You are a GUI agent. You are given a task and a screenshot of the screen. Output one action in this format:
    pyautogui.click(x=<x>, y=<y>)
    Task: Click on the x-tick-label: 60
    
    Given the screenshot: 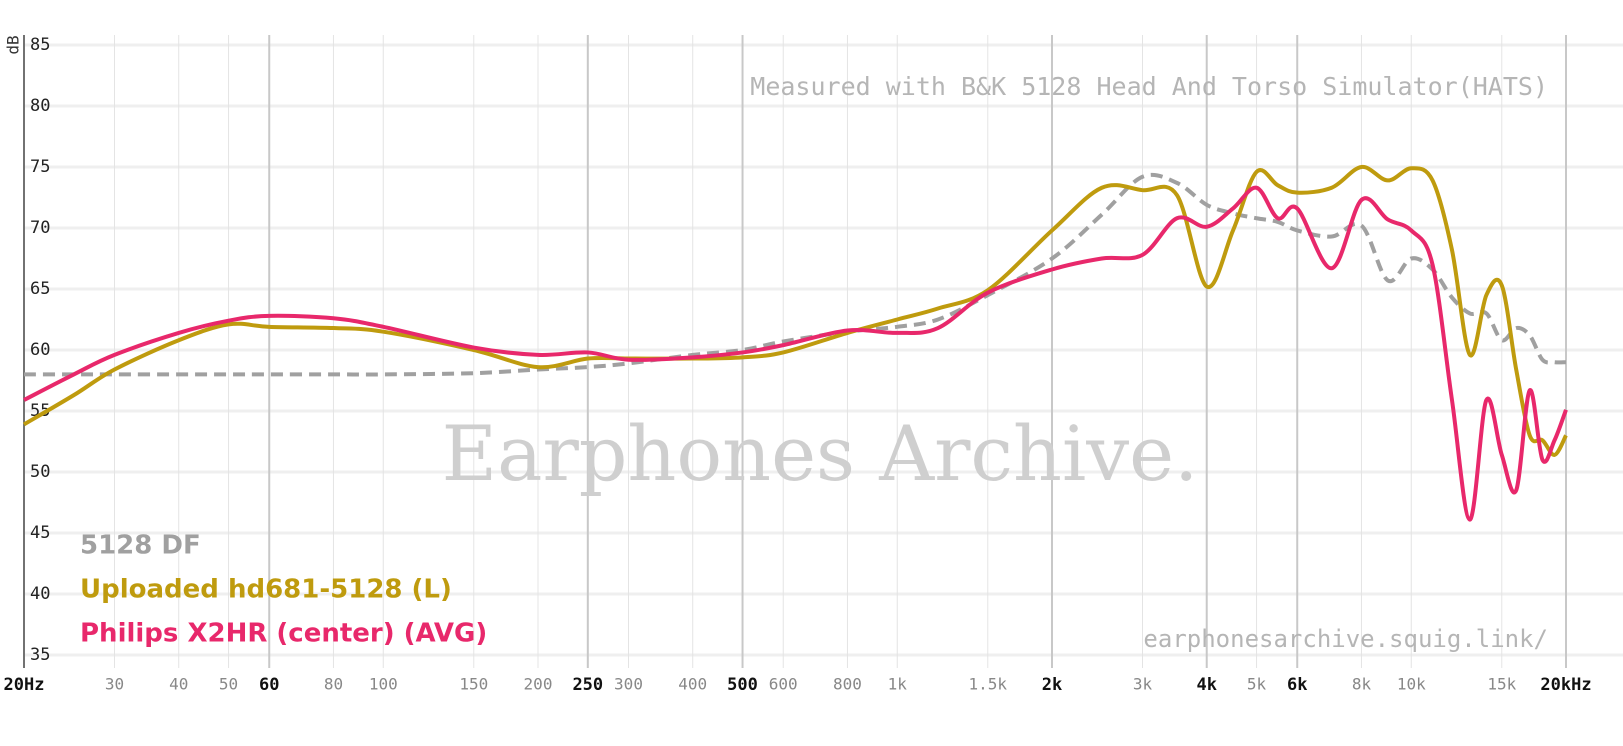 What is the action you would take?
    pyautogui.click(x=269, y=685)
    